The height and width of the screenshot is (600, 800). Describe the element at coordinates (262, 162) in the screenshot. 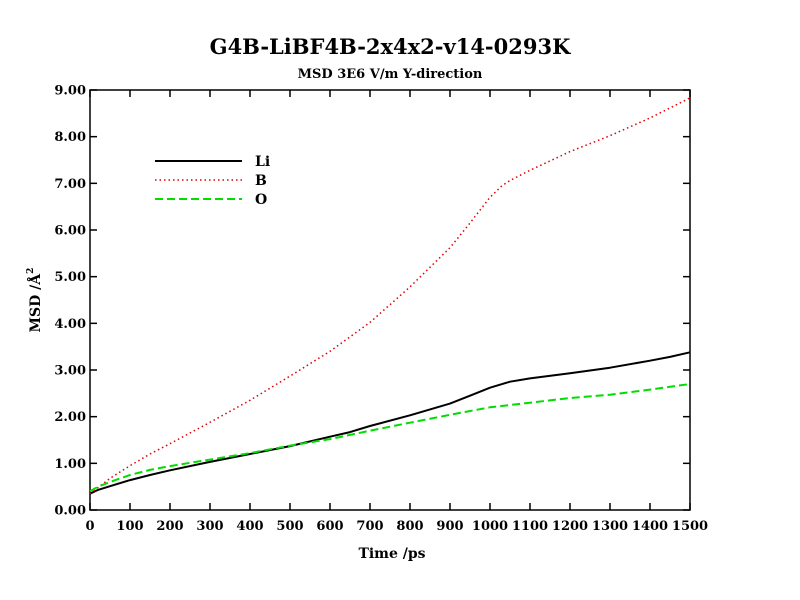

I see `legend-label-li: Li` at that location.